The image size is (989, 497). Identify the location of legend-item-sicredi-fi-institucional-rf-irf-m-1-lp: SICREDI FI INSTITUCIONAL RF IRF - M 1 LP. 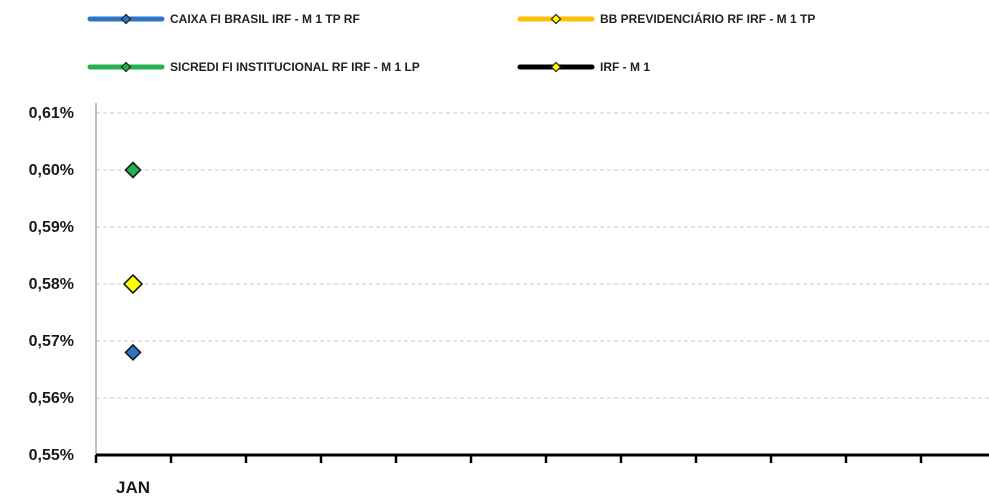
(253, 67).